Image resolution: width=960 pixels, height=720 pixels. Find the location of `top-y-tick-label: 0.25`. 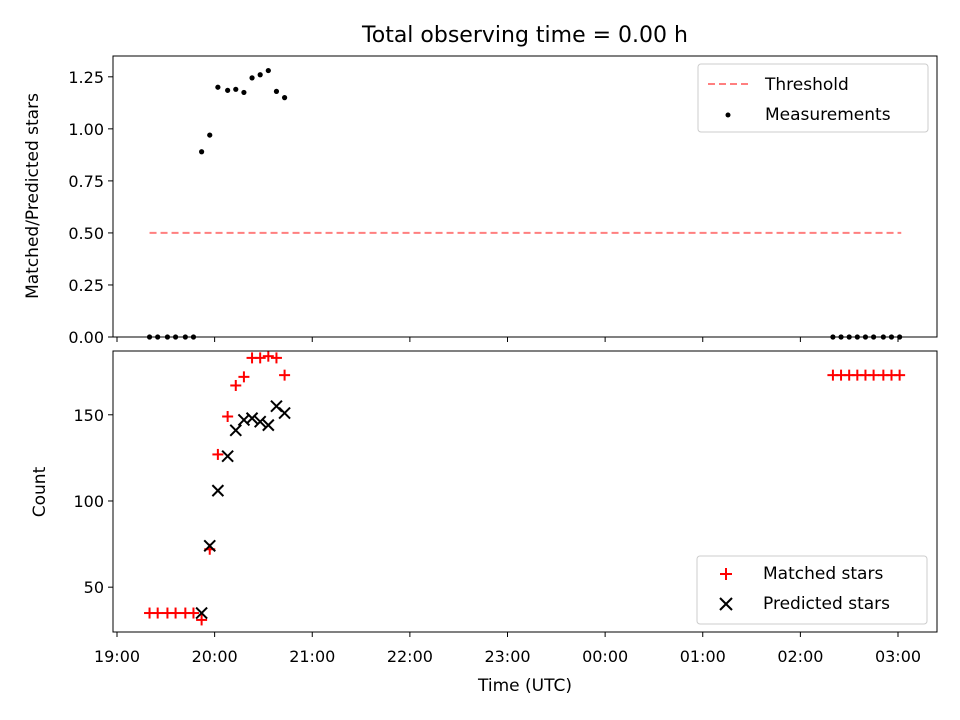

top-y-tick-label: 0.25 is located at coordinates (86, 285).